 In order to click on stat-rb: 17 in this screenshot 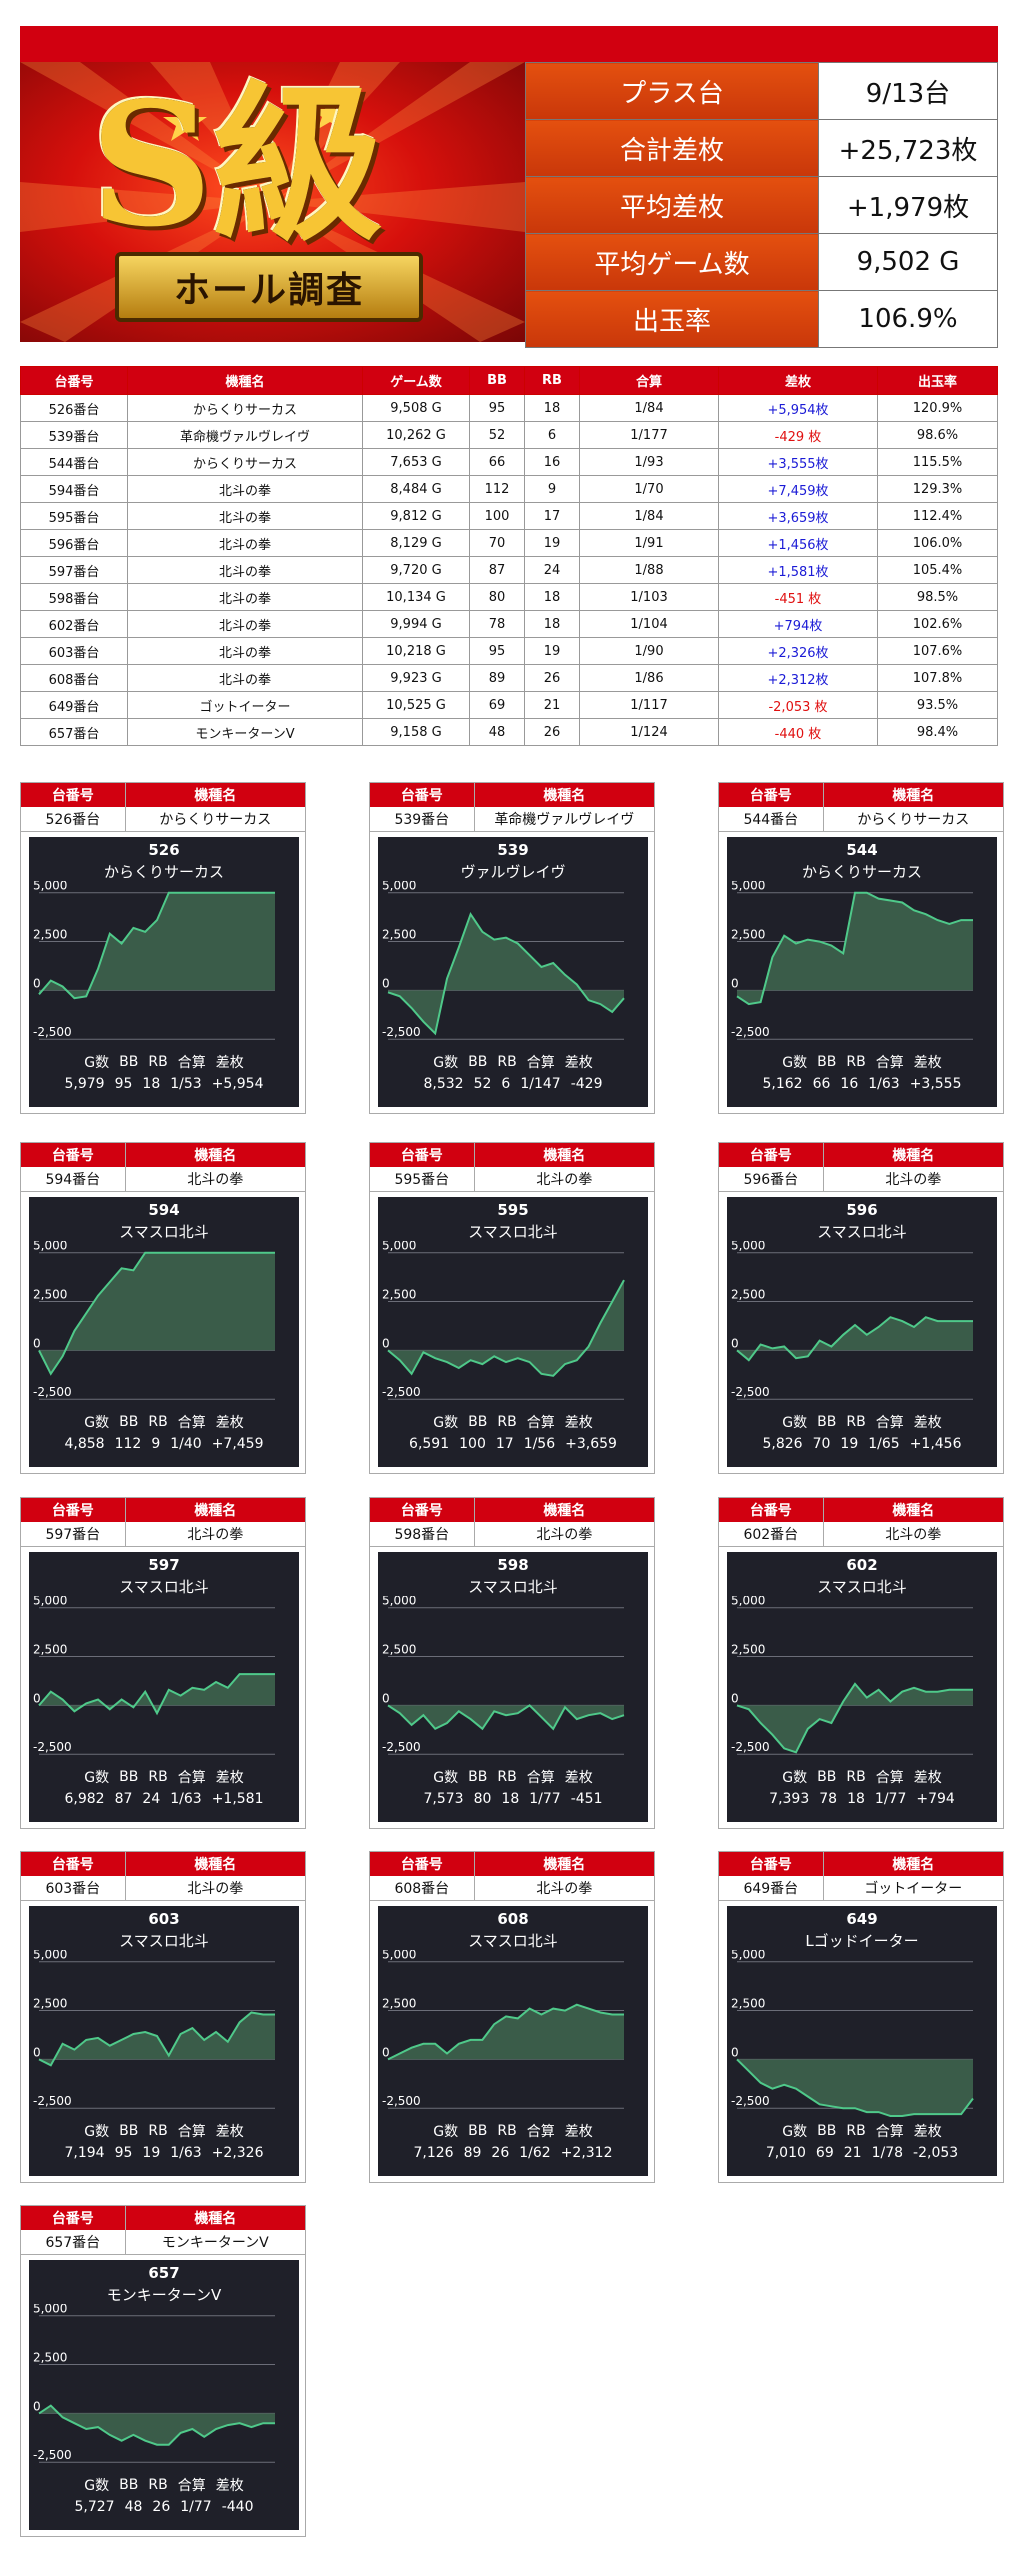, I will do `click(504, 1444)`.